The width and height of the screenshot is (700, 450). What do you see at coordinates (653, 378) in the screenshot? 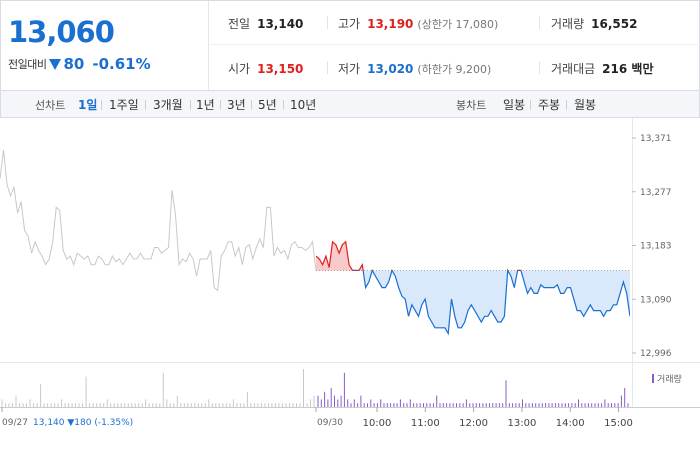
I see `volume-legend-swatch` at bounding box center [653, 378].